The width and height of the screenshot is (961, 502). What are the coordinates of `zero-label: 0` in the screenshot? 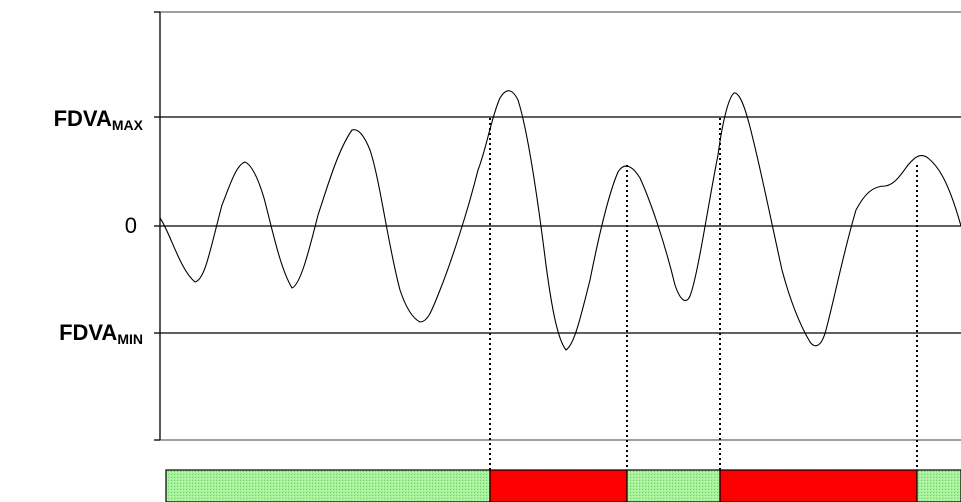 It's located at (131, 226).